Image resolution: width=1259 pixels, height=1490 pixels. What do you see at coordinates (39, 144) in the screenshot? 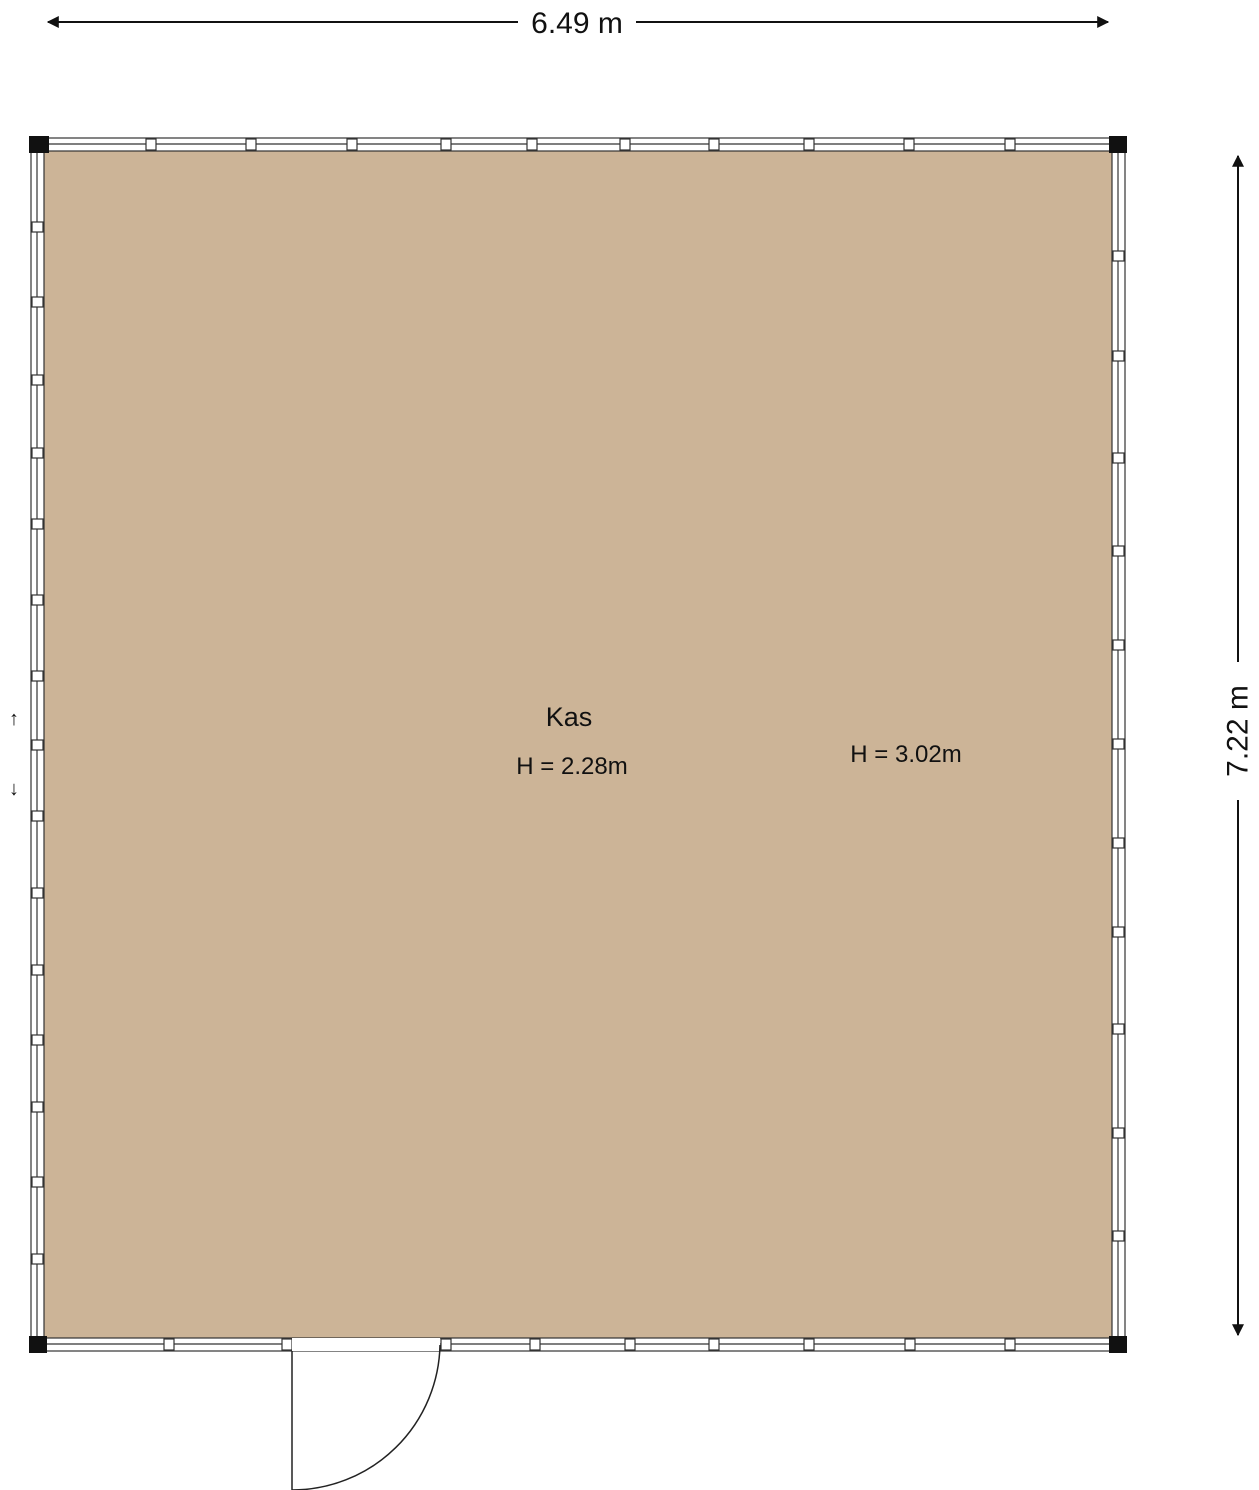
I see `corner-post-top-left` at bounding box center [39, 144].